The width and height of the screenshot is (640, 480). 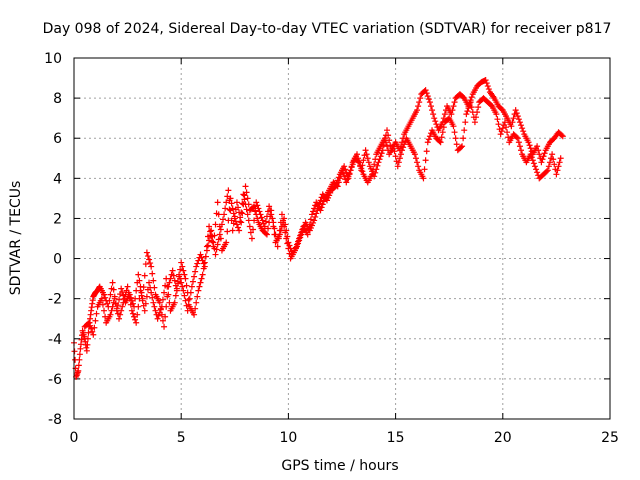 I want to click on y-tick-label: 10, so click(x=53, y=59).